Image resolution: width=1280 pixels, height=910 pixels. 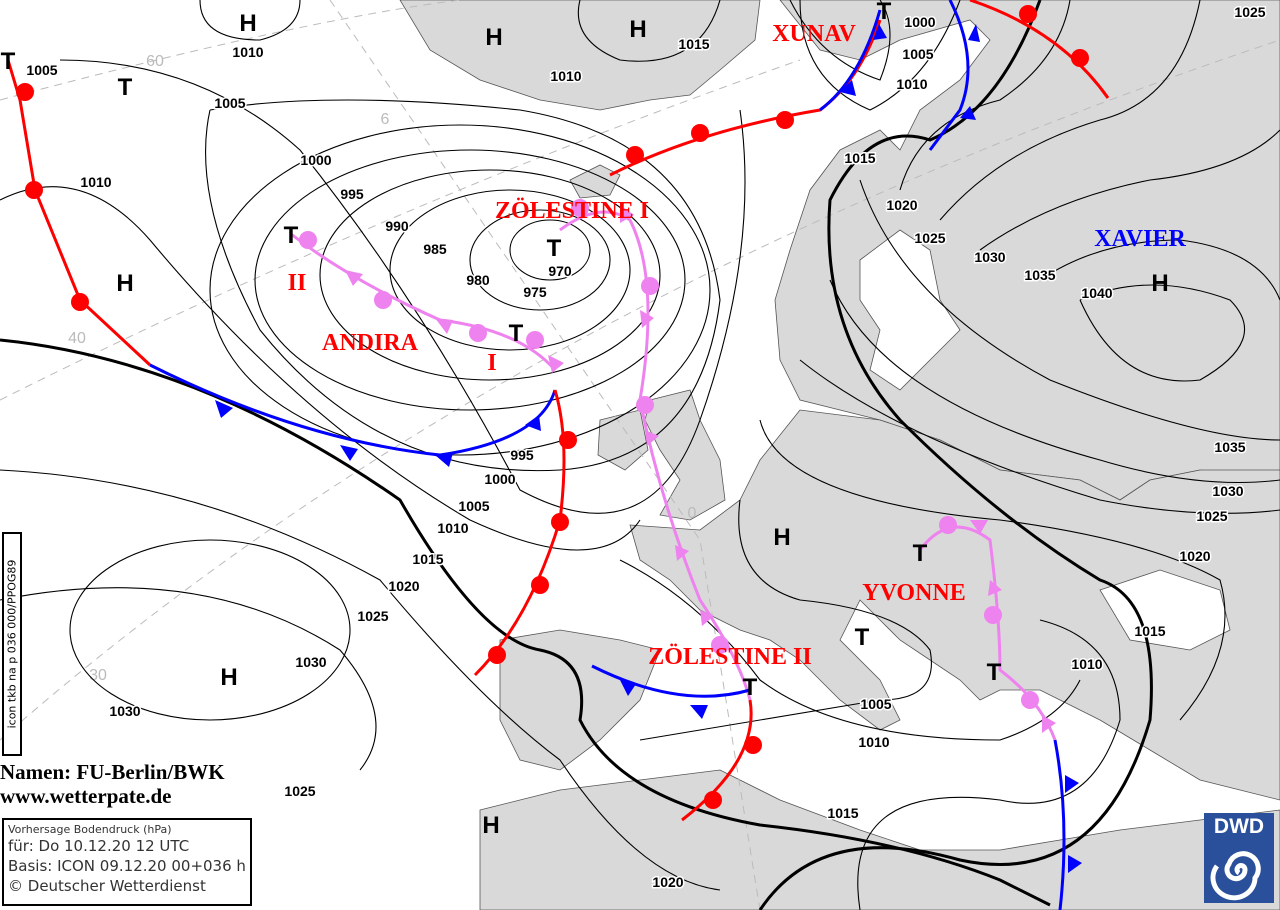 I want to click on baltic-sea, so click(x=910, y=310).